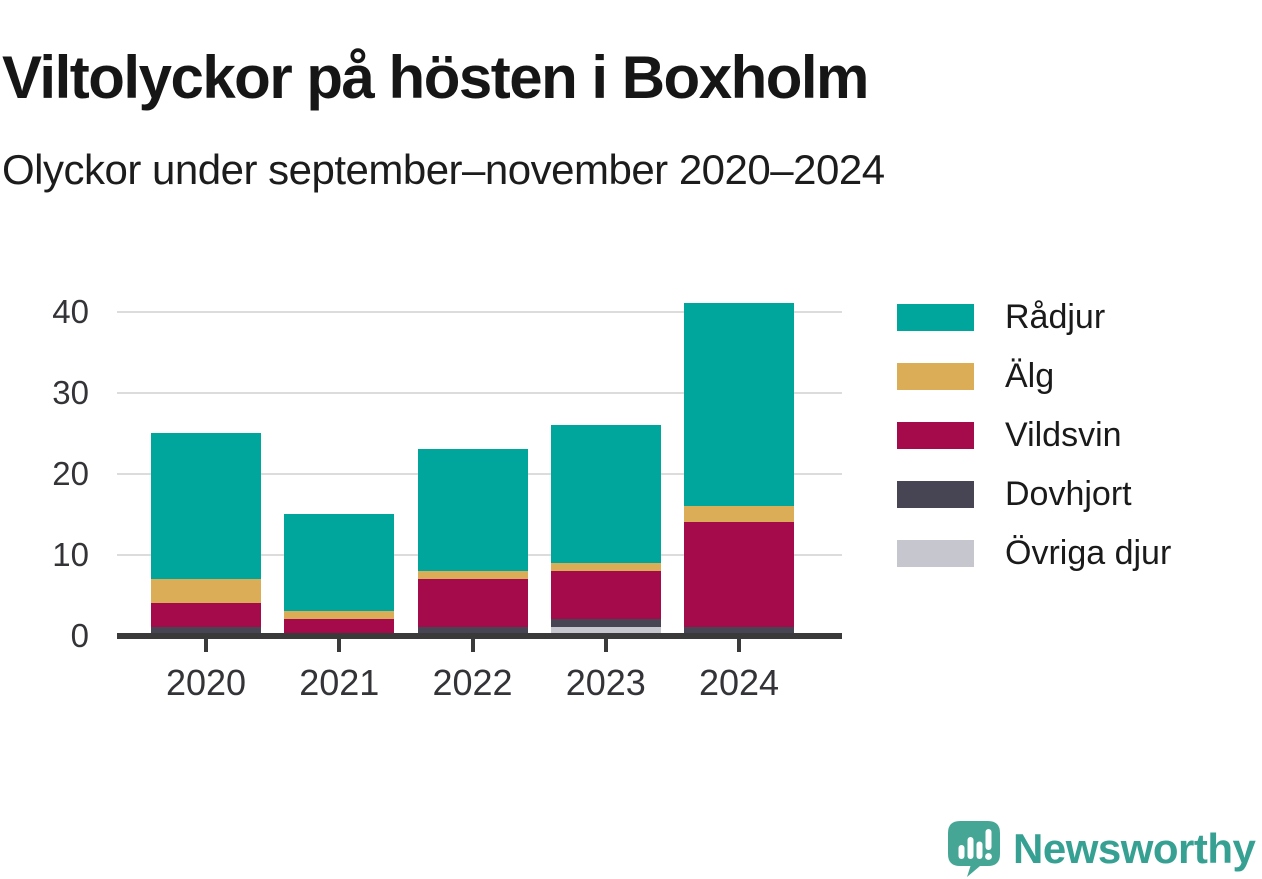 The height and width of the screenshot is (879, 1262). Describe the element at coordinates (1030, 376) in the screenshot. I see `legend-label: Älg` at that location.